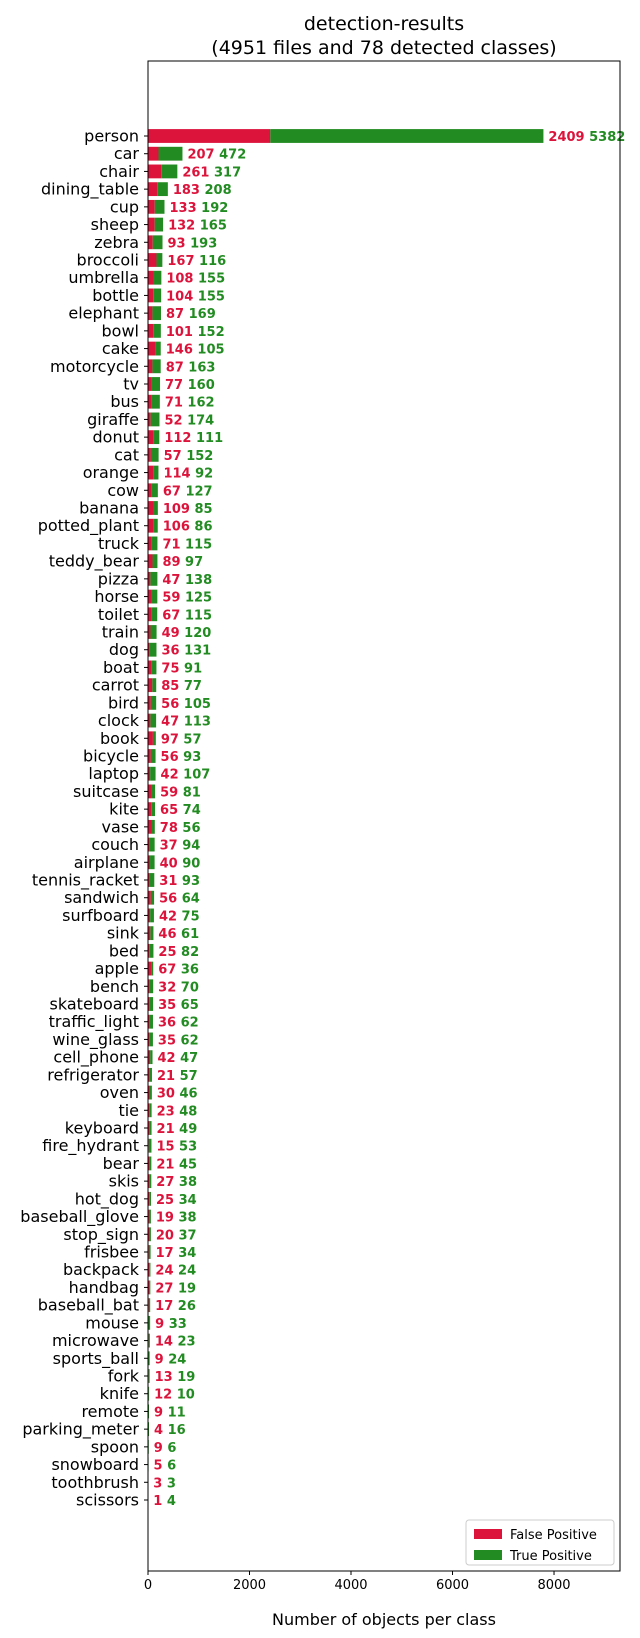 The height and width of the screenshot is (1638, 640). What do you see at coordinates (119, 720) in the screenshot?
I see `category-label: clock` at bounding box center [119, 720].